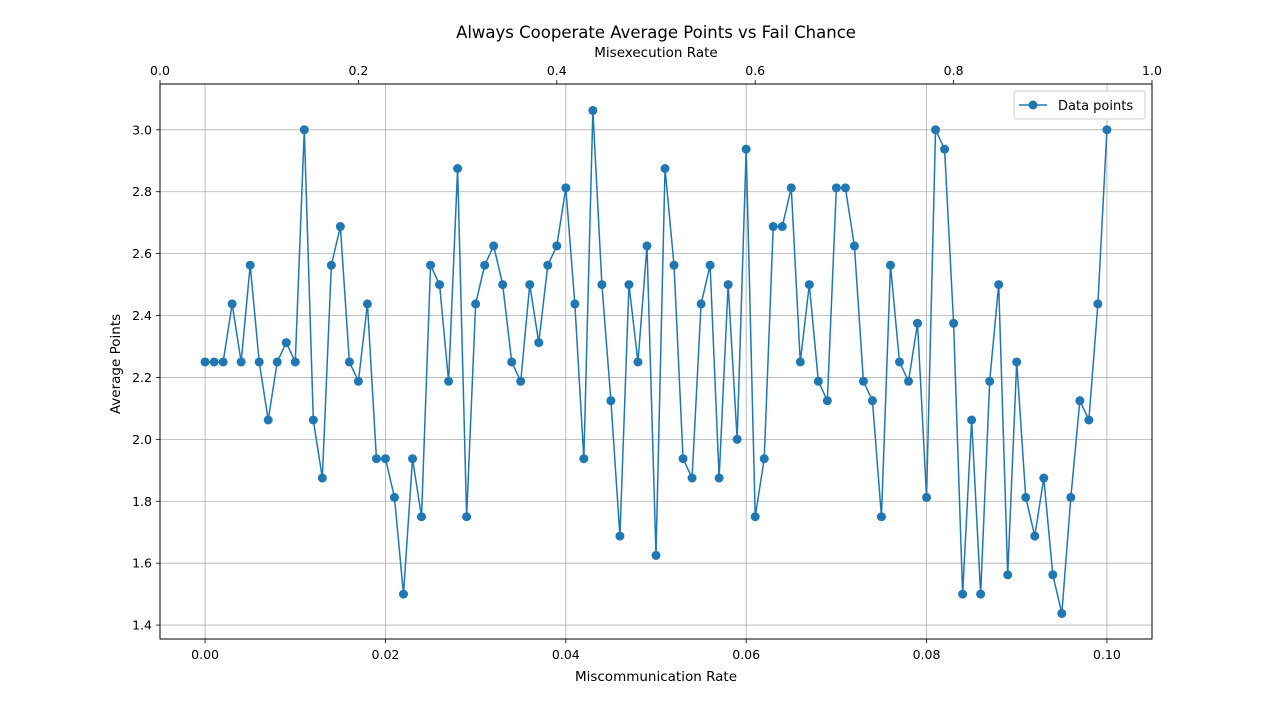 Image resolution: width=1280 pixels, height=719 pixels. I want to click on y-axis-label: Average Points, so click(116, 364).